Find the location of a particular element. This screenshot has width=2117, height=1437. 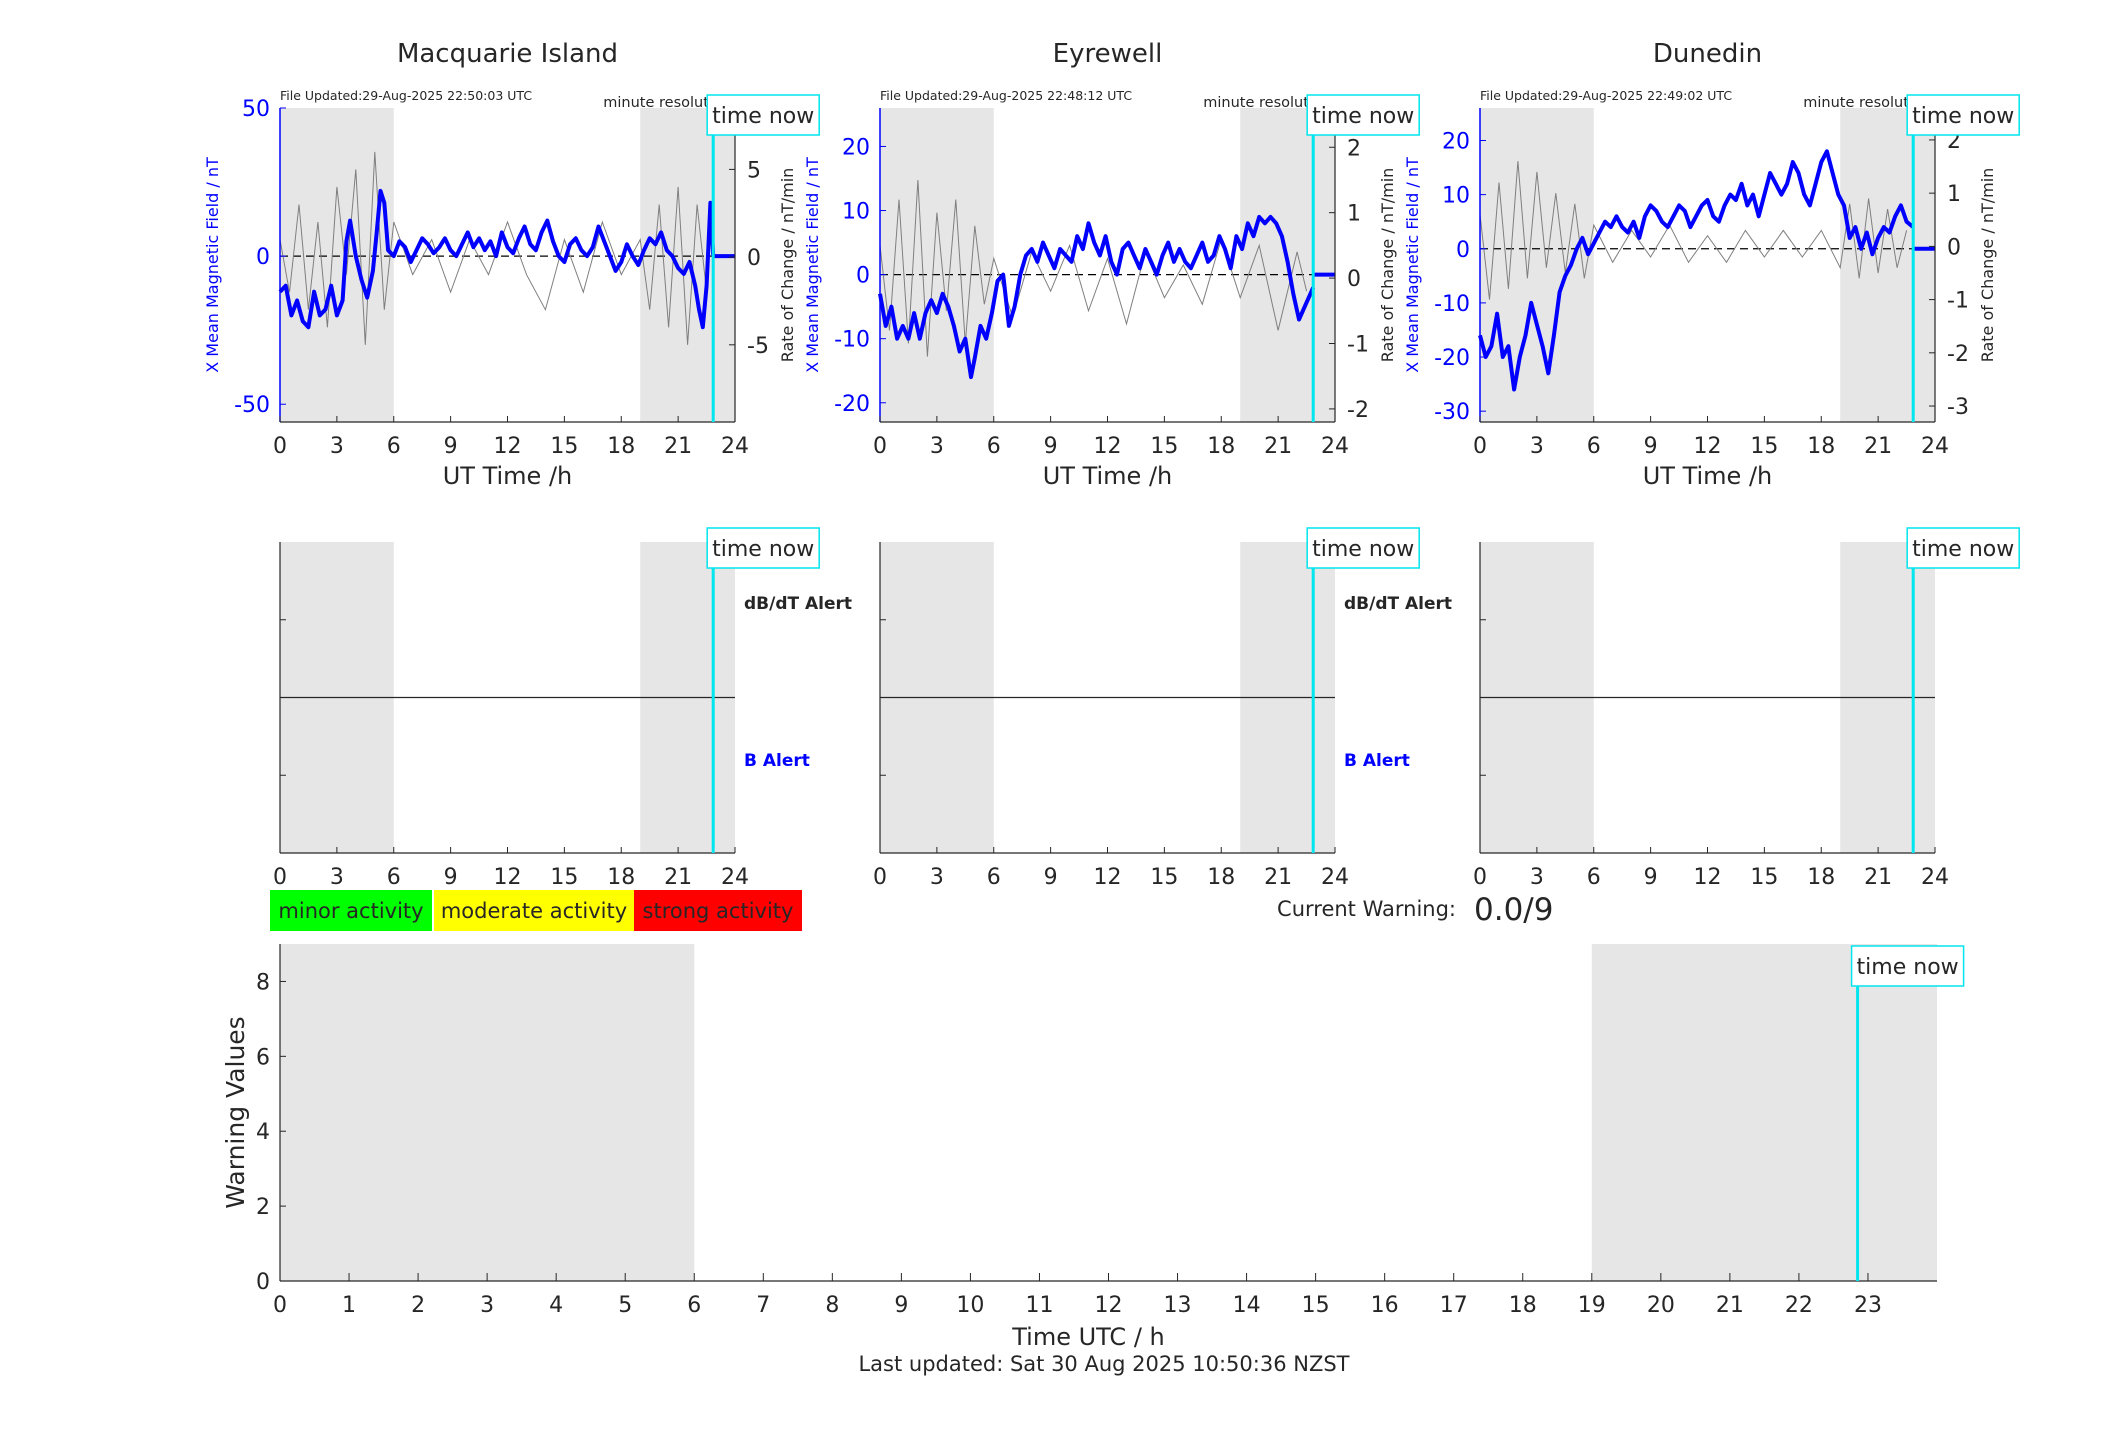

panel-2-alert-time-now-label: time now is located at coordinates (1363, 549).